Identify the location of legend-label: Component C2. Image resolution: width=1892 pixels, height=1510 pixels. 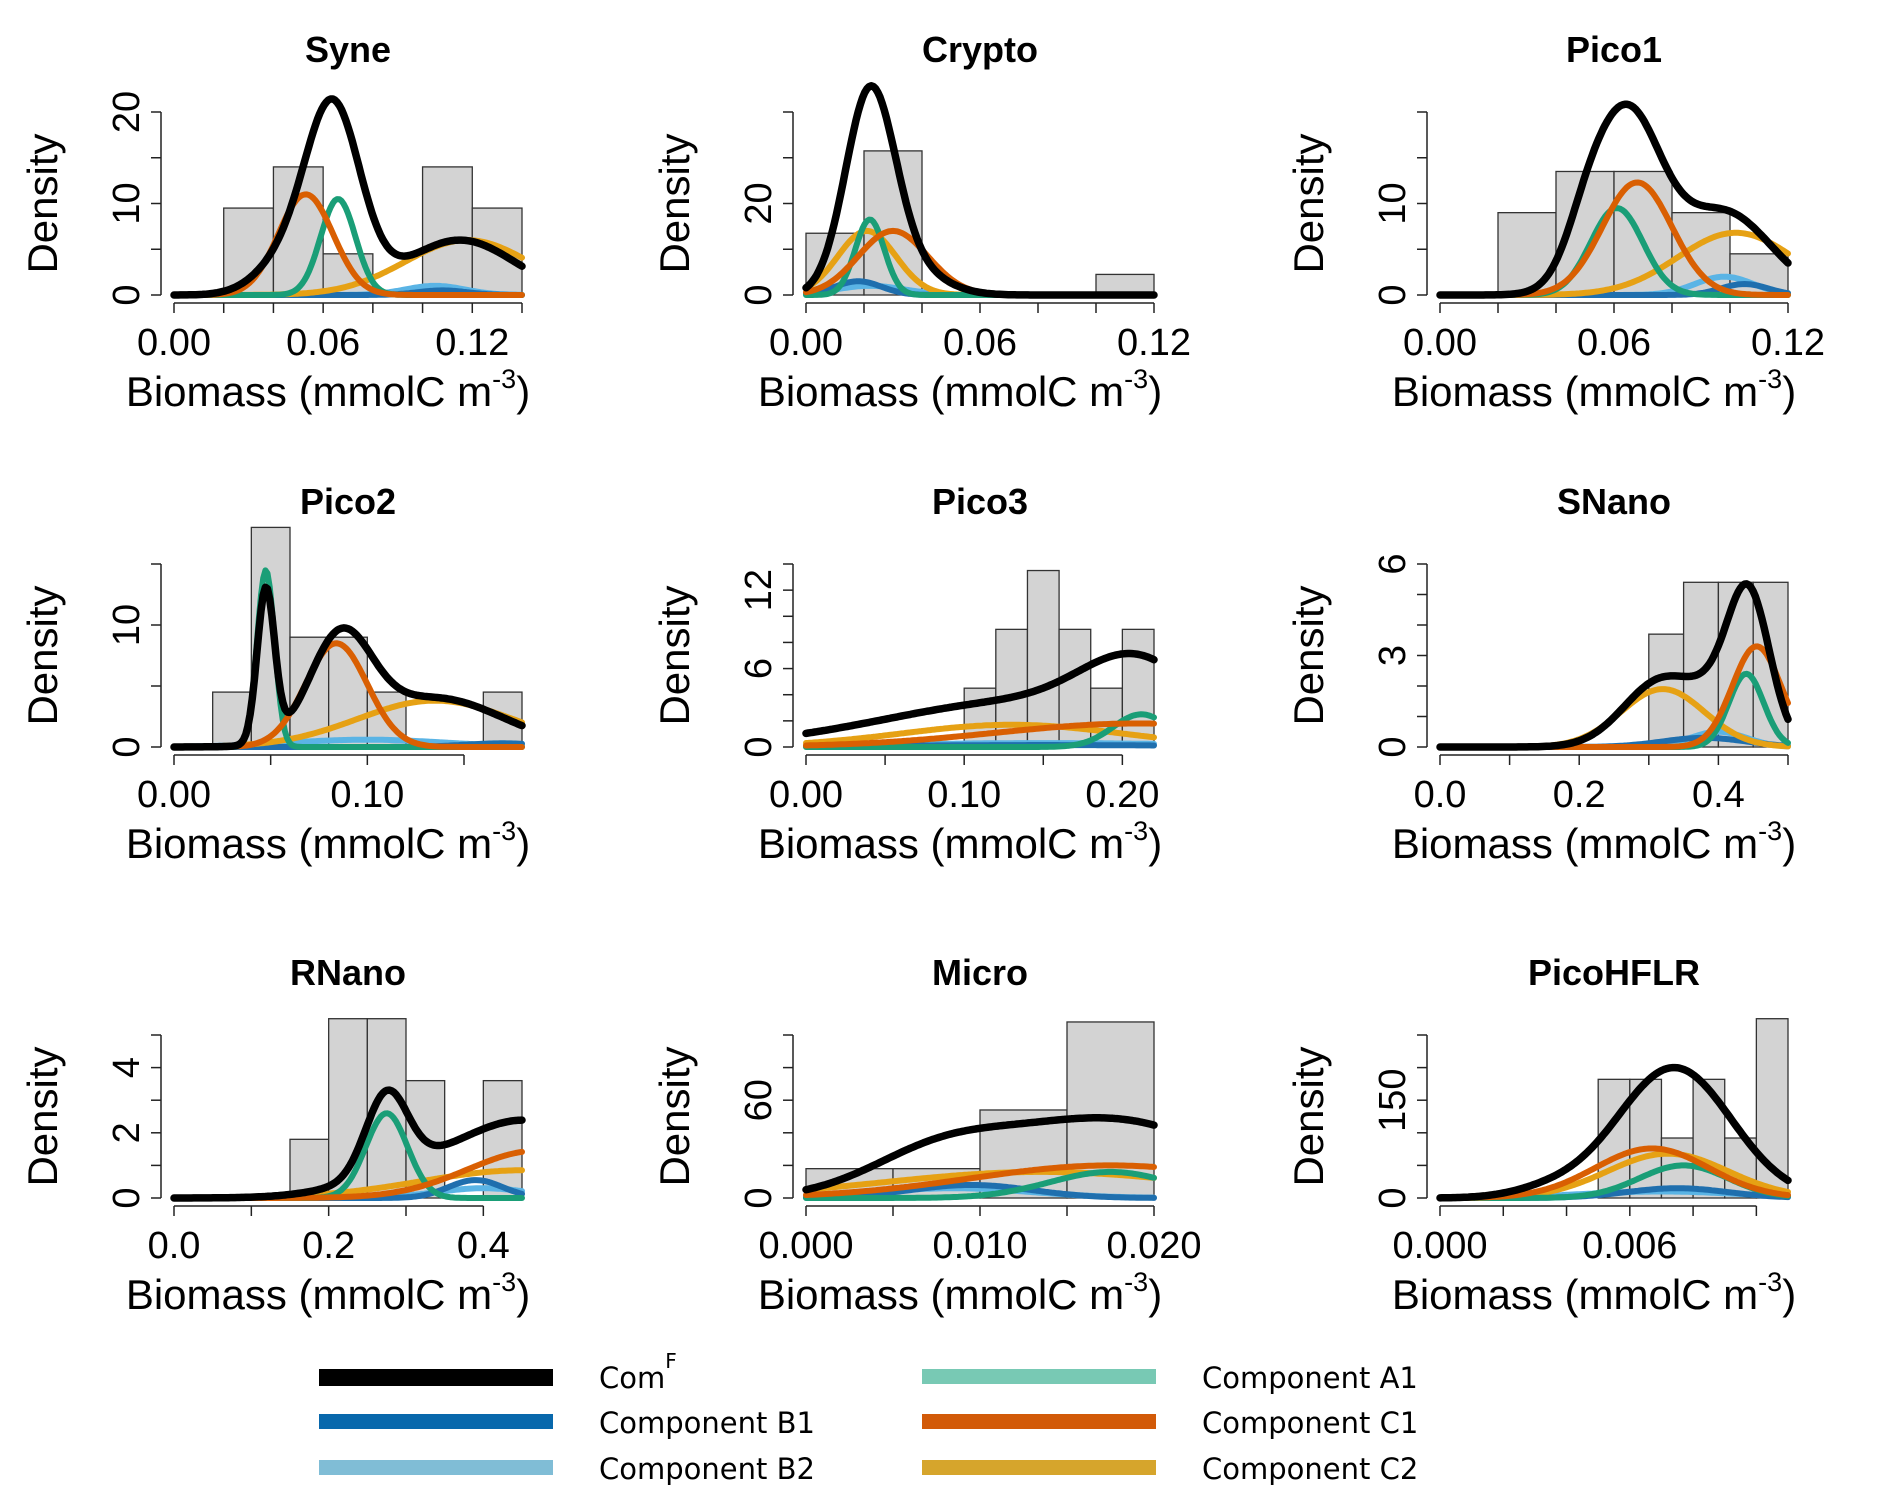
(1310, 1469).